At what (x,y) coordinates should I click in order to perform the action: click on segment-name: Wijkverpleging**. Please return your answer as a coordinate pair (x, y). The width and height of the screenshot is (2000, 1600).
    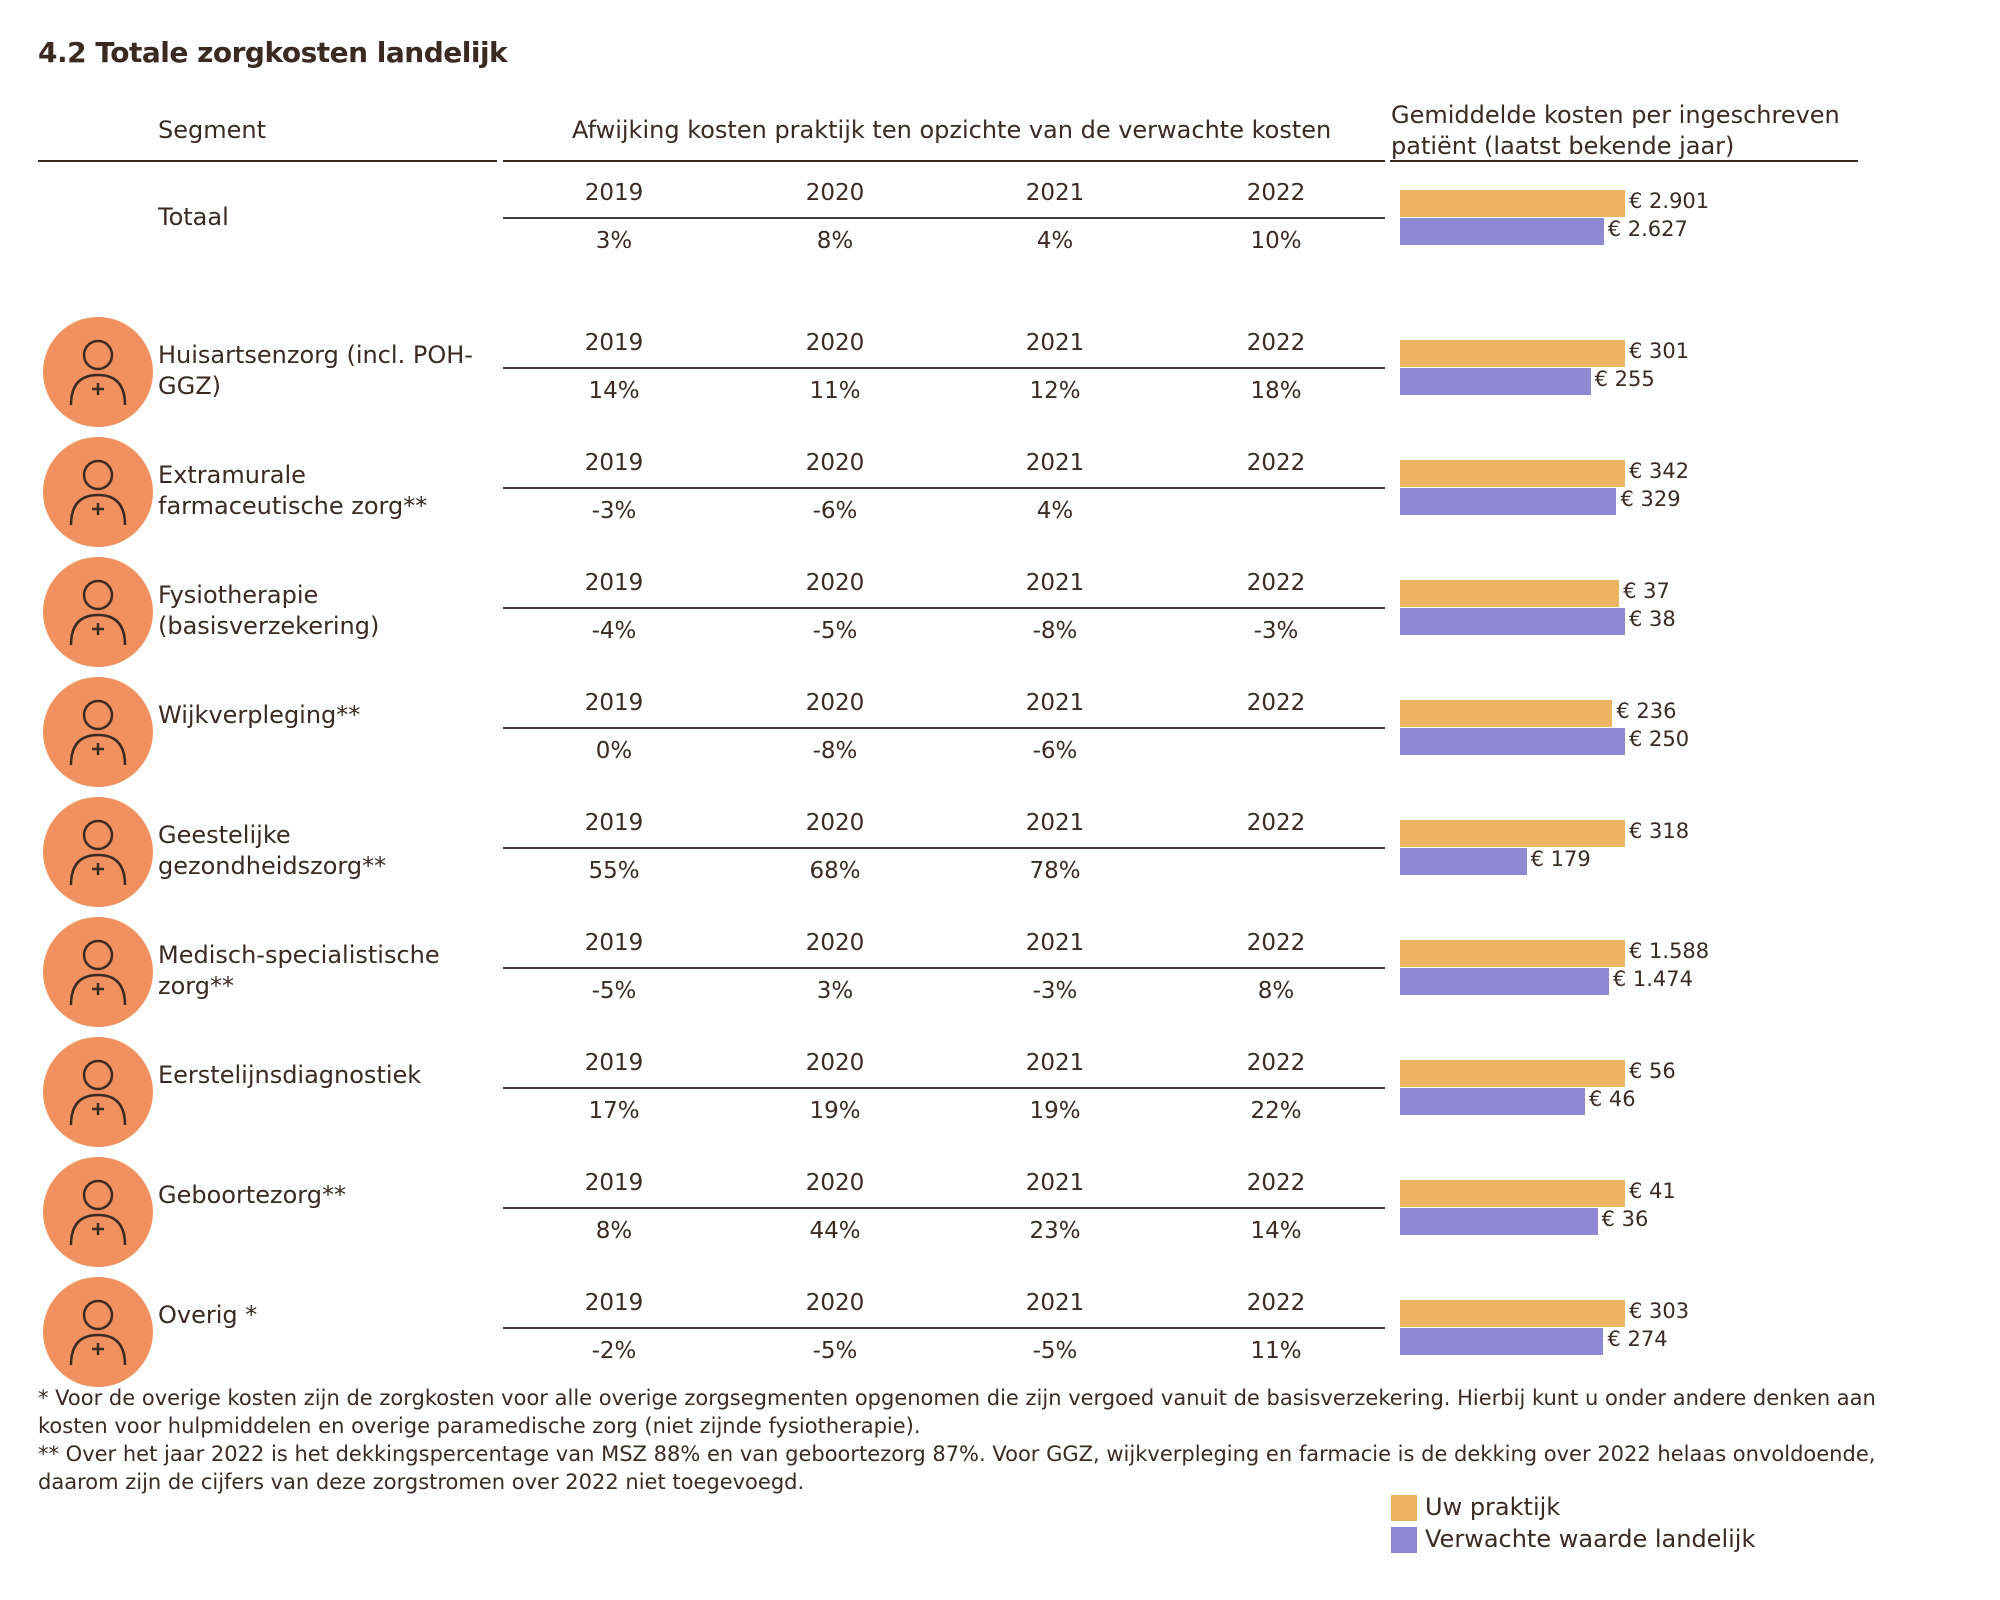
    Looking at the image, I should click on (259, 715).